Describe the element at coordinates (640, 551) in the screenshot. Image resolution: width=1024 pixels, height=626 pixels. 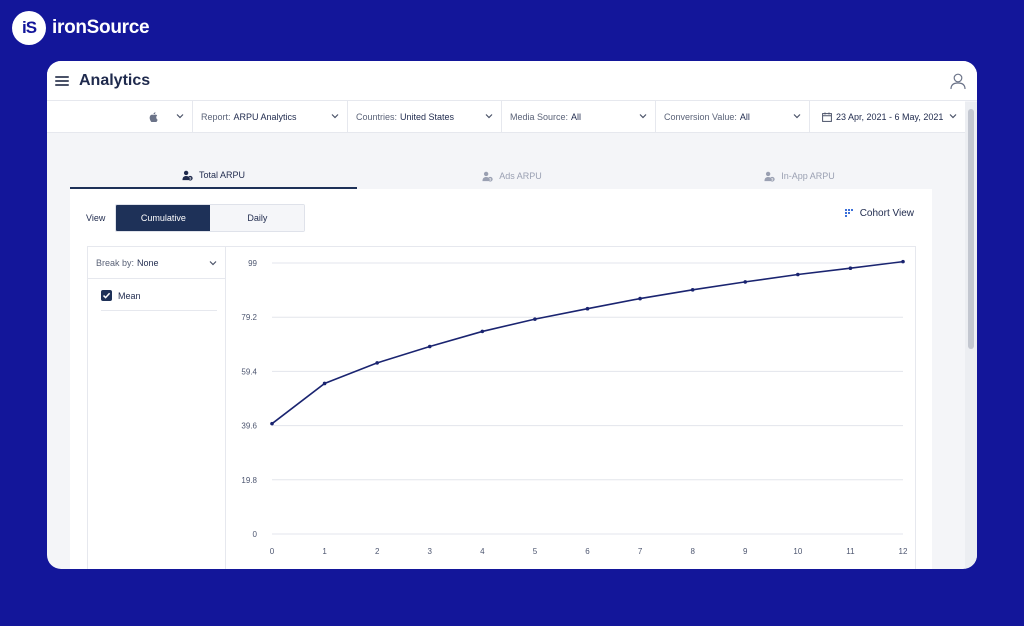
I see `x-tick-label: 7` at that location.